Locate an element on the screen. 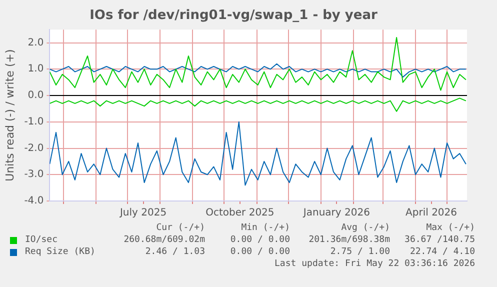 Image resolution: width=497 pixels, height=287 pixels. text: 2.75 / 1.00 is located at coordinates (359, 252).